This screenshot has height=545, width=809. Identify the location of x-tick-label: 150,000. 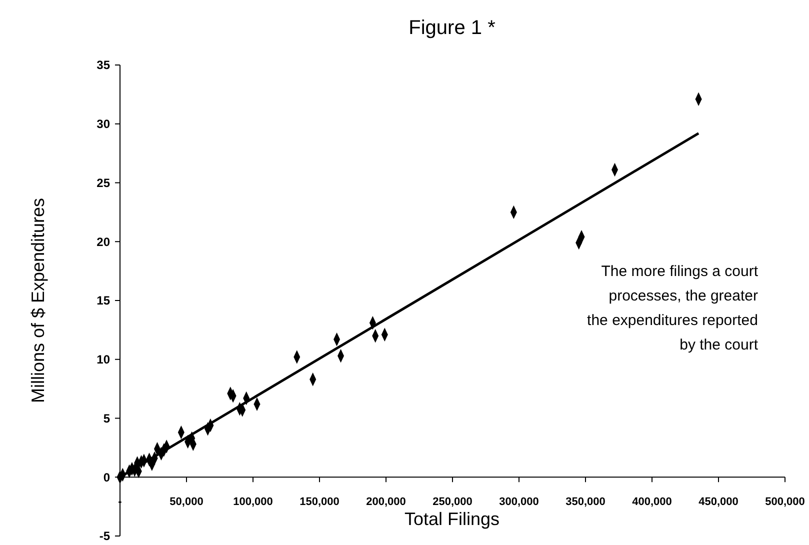
(320, 502).